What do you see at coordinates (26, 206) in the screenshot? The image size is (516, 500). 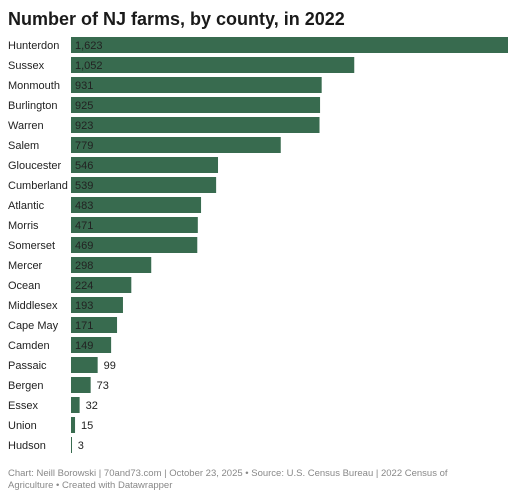 I see `category-label: Atlantic` at bounding box center [26, 206].